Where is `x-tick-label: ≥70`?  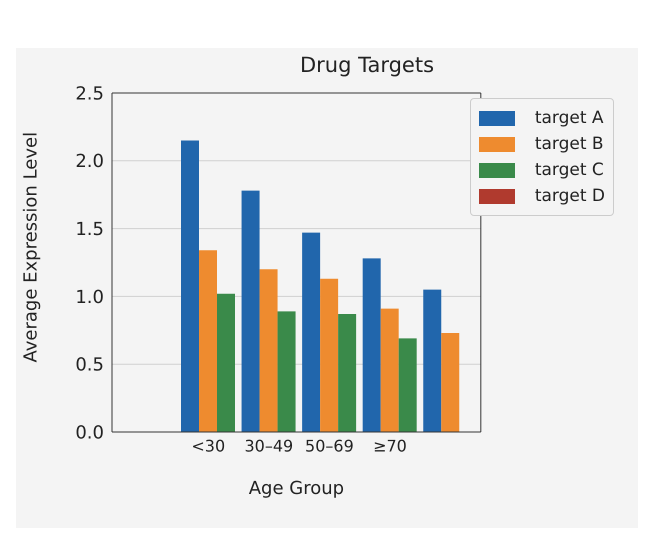
x-tick-label: ≥70 is located at coordinates (390, 446).